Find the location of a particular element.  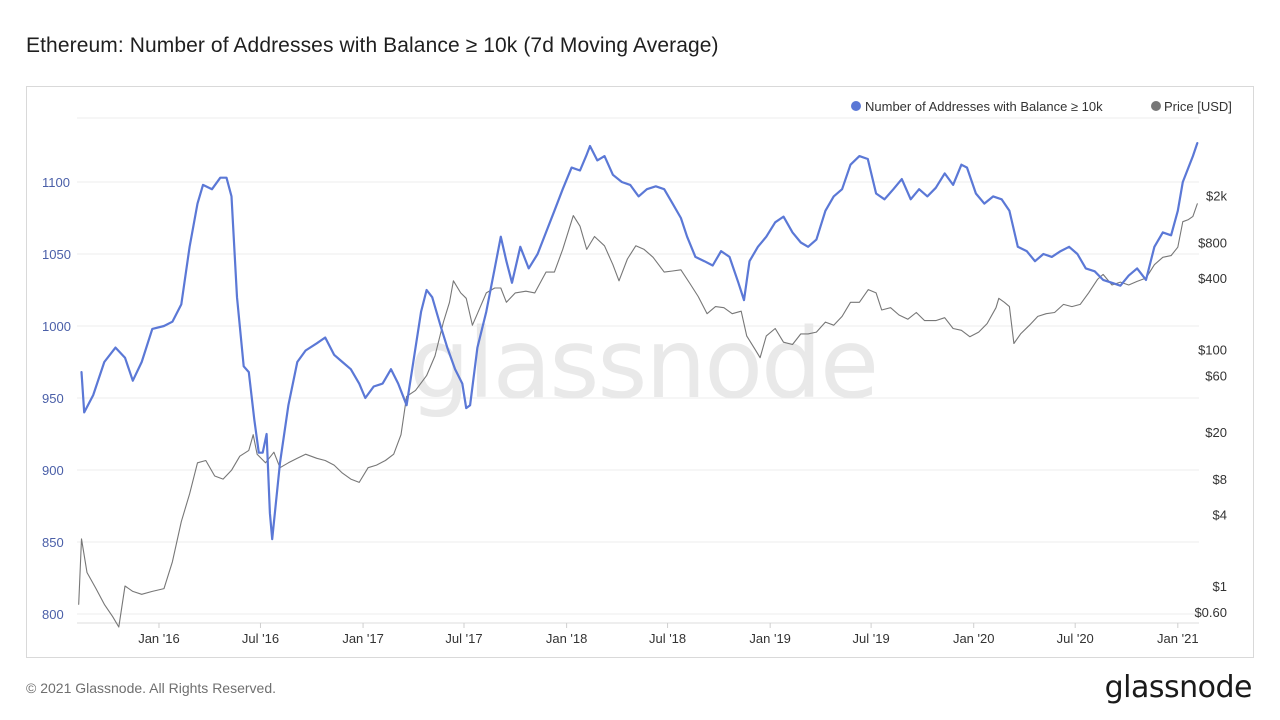

right-axis-tick: $100 is located at coordinates (1212, 349).